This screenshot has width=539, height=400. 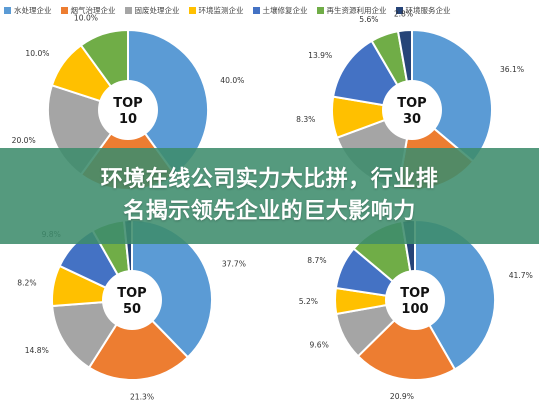 I want to click on data-label: 41.7%, so click(x=521, y=275).